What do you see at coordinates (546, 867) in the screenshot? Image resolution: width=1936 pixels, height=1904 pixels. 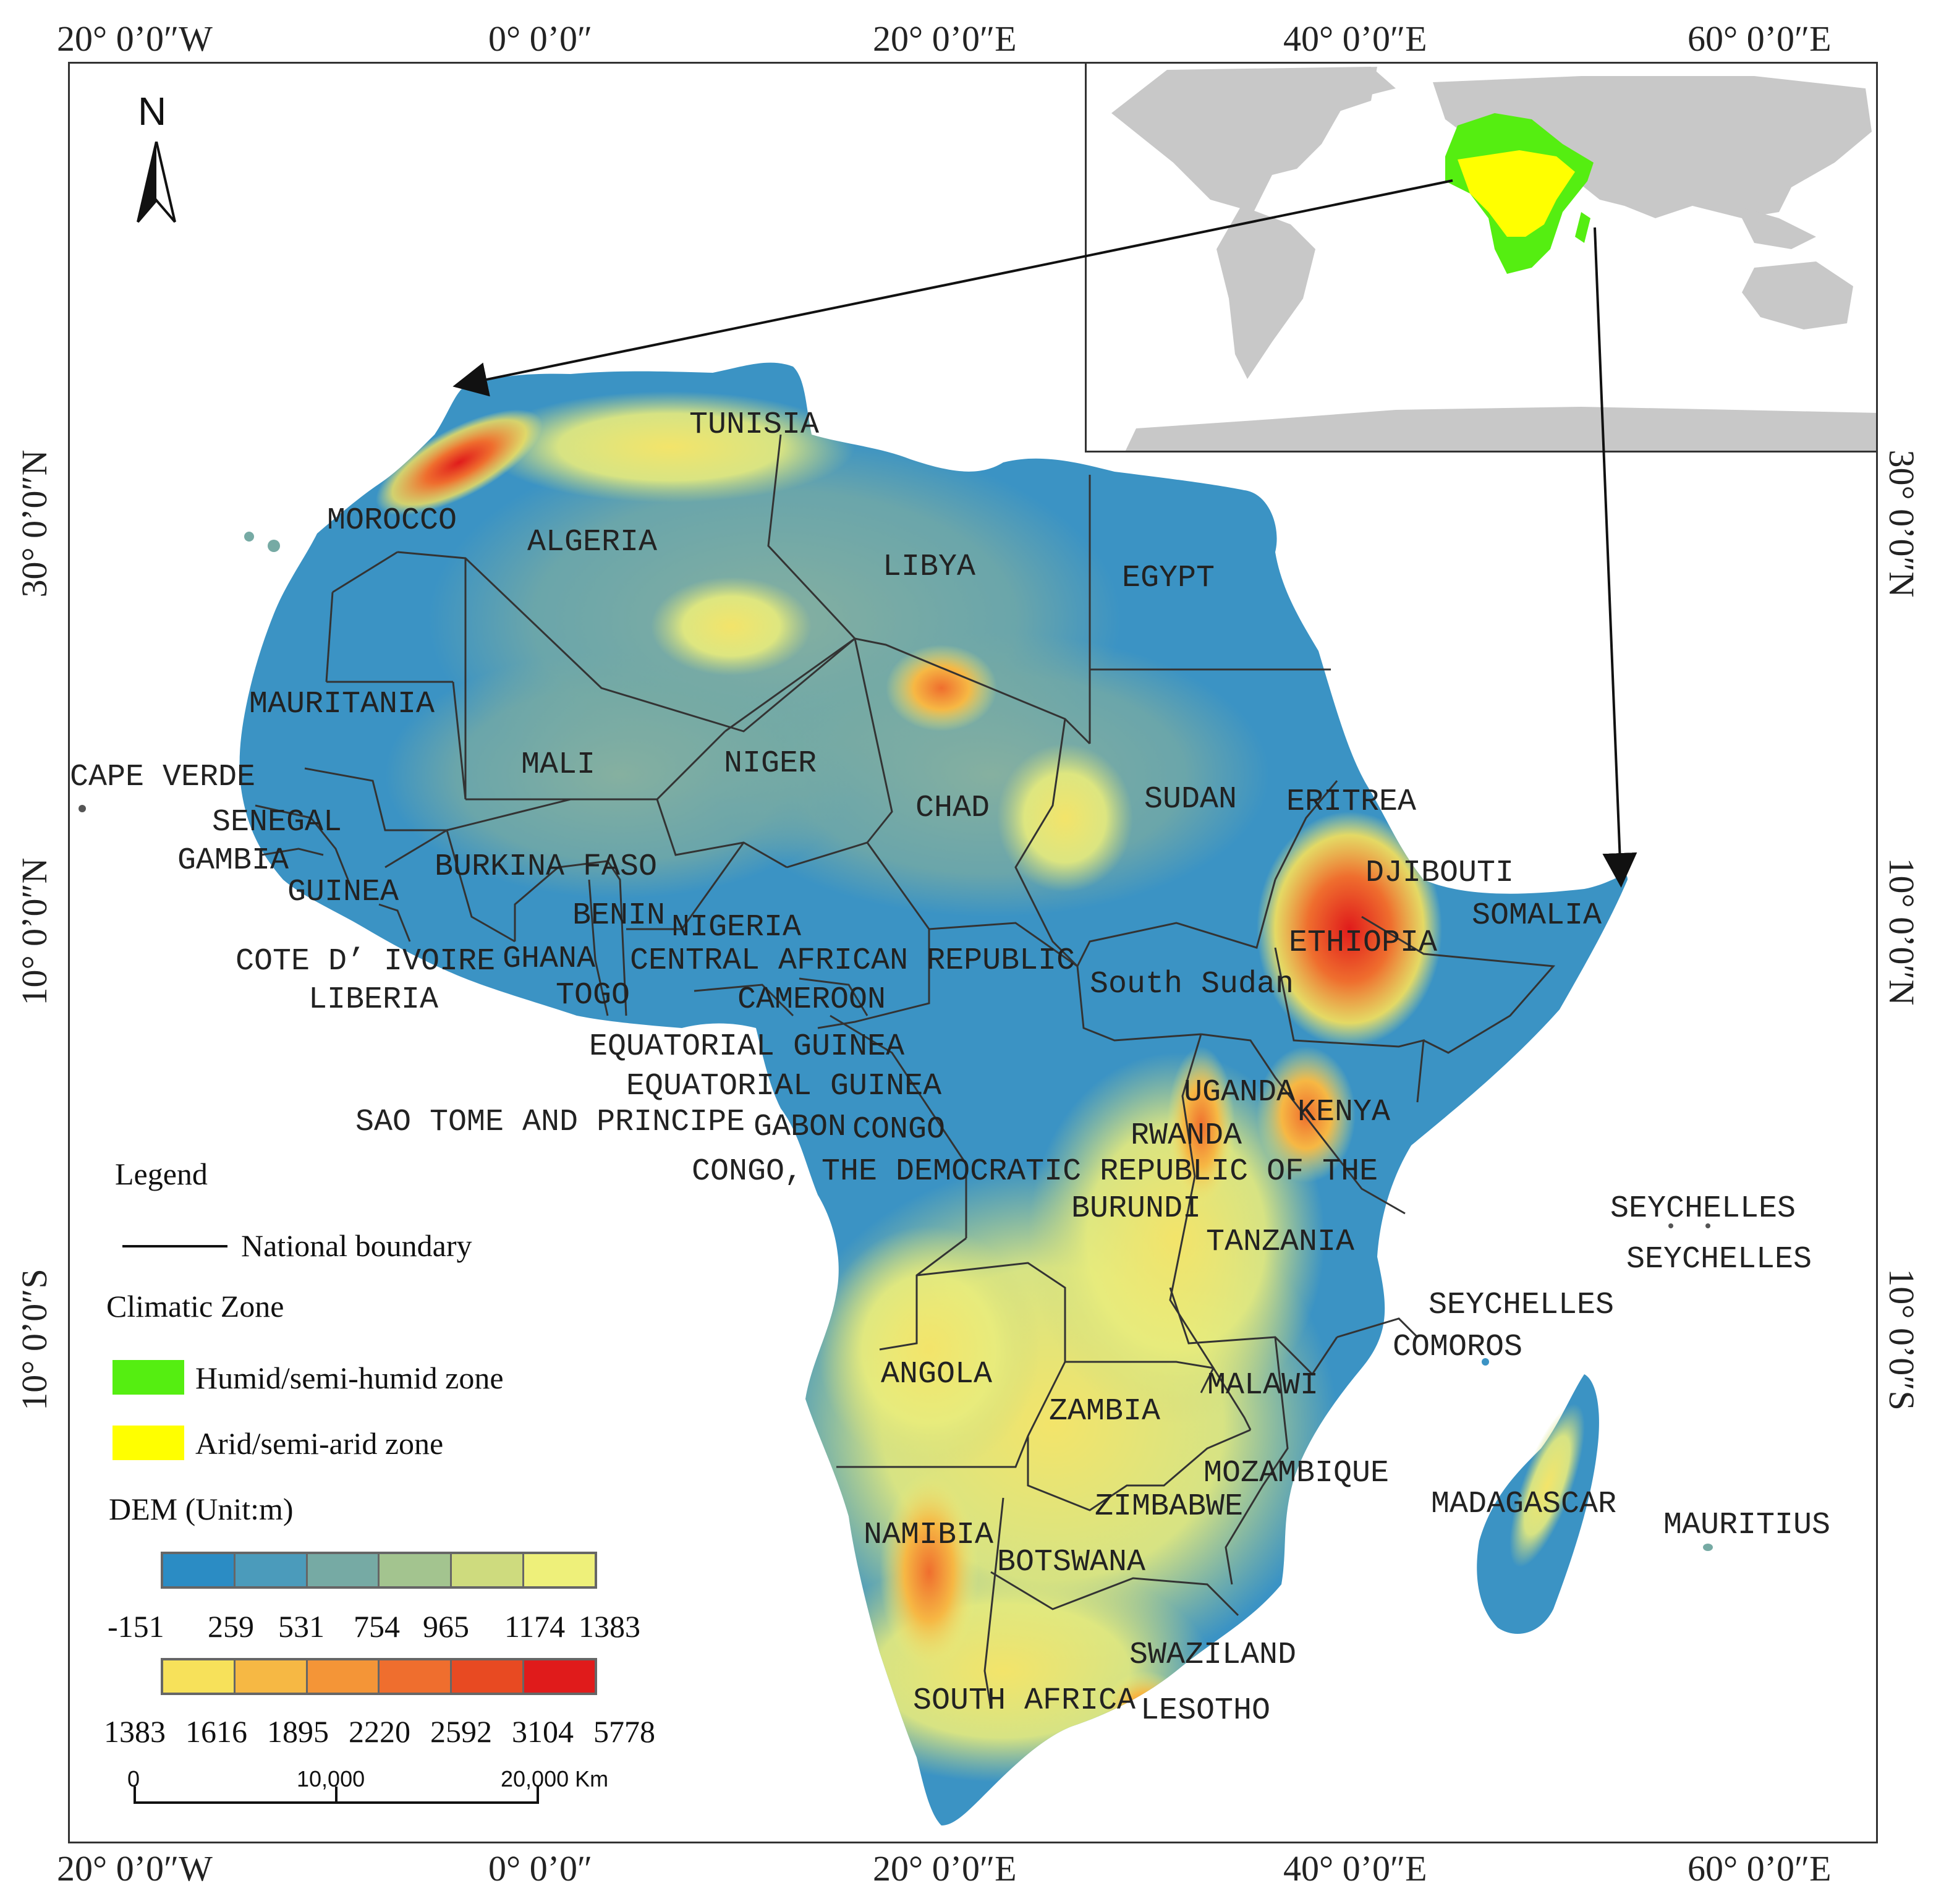 I see `country-label: BURKINA FASO` at bounding box center [546, 867].